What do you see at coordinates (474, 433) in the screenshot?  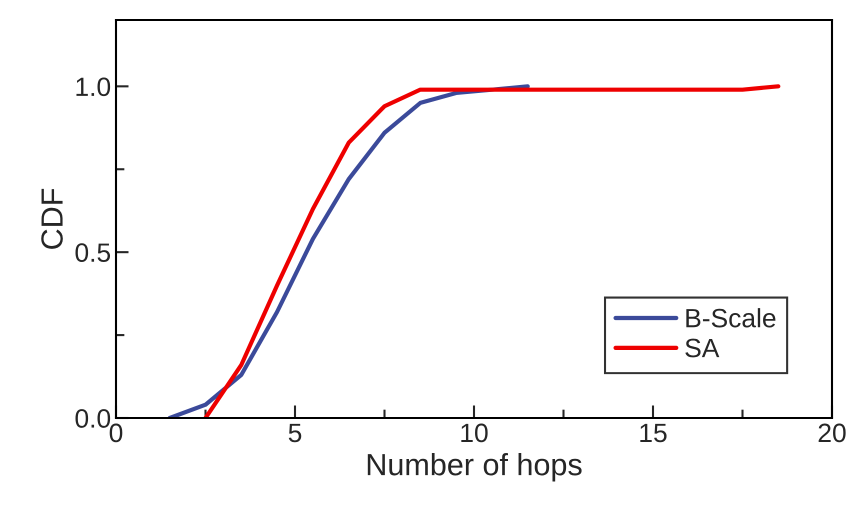 I see `x-tick-label: 10` at bounding box center [474, 433].